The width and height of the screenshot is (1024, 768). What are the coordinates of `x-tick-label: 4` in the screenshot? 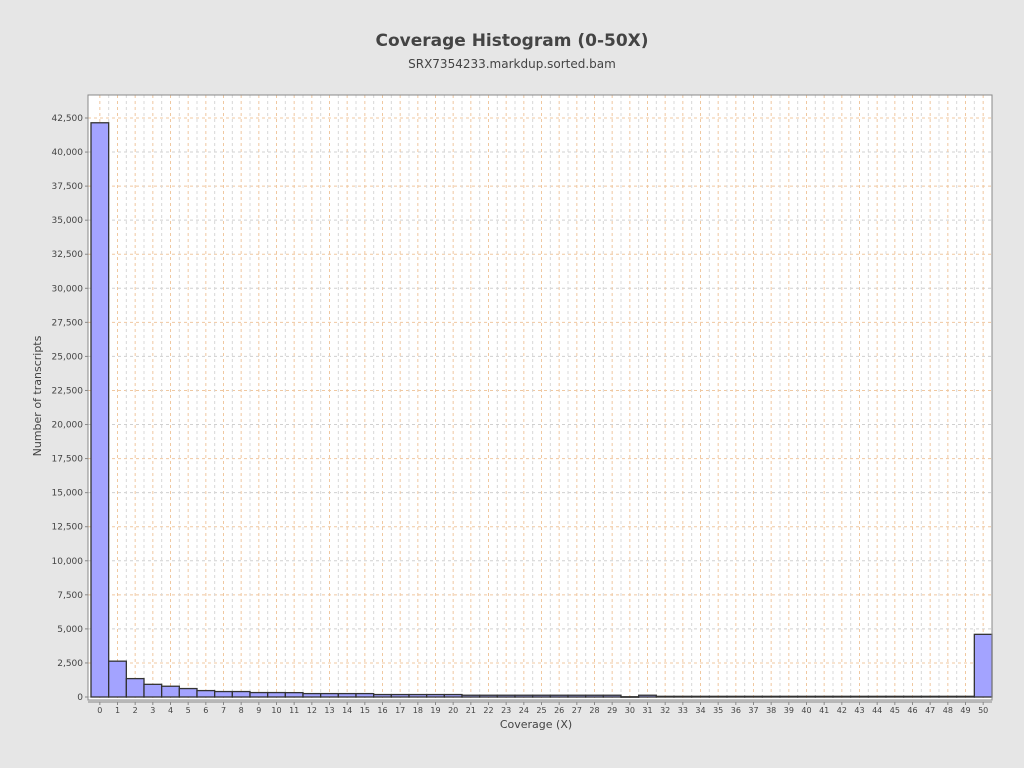 It's located at (170, 710).